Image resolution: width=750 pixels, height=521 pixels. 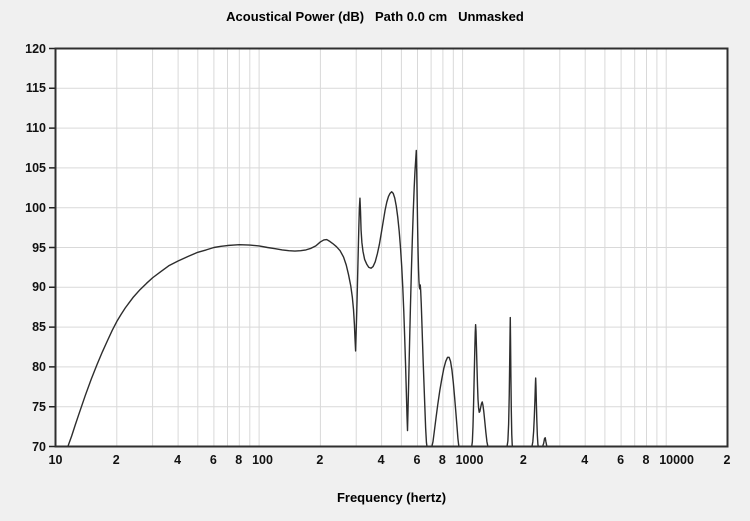 What do you see at coordinates (391, 497) in the screenshot?
I see `x-axis-title: Frequency (hertz)` at bounding box center [391, 497].